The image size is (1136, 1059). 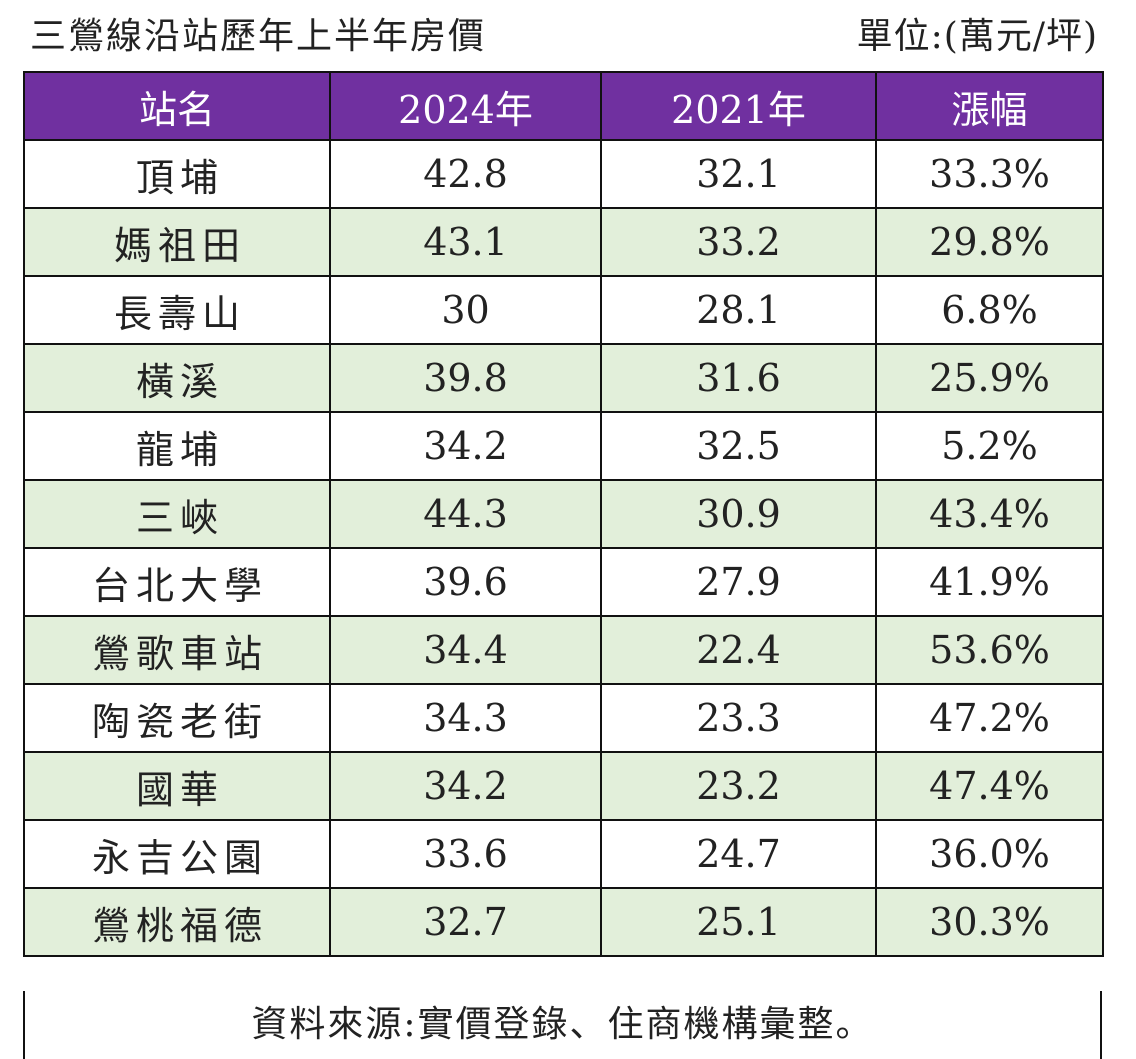 I want to click on change-cell: 47.4%, so click(x=989, y=786).